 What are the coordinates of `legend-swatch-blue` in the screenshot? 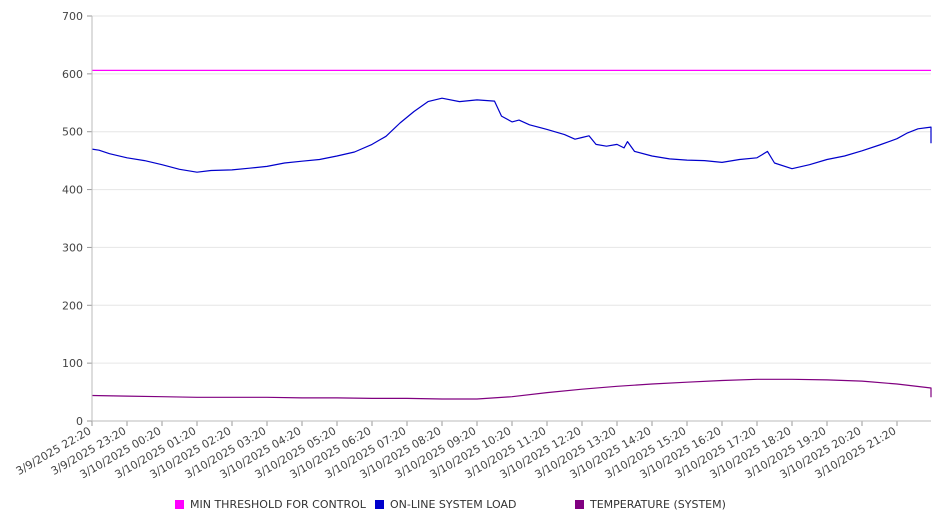 It's located at (379, 504).